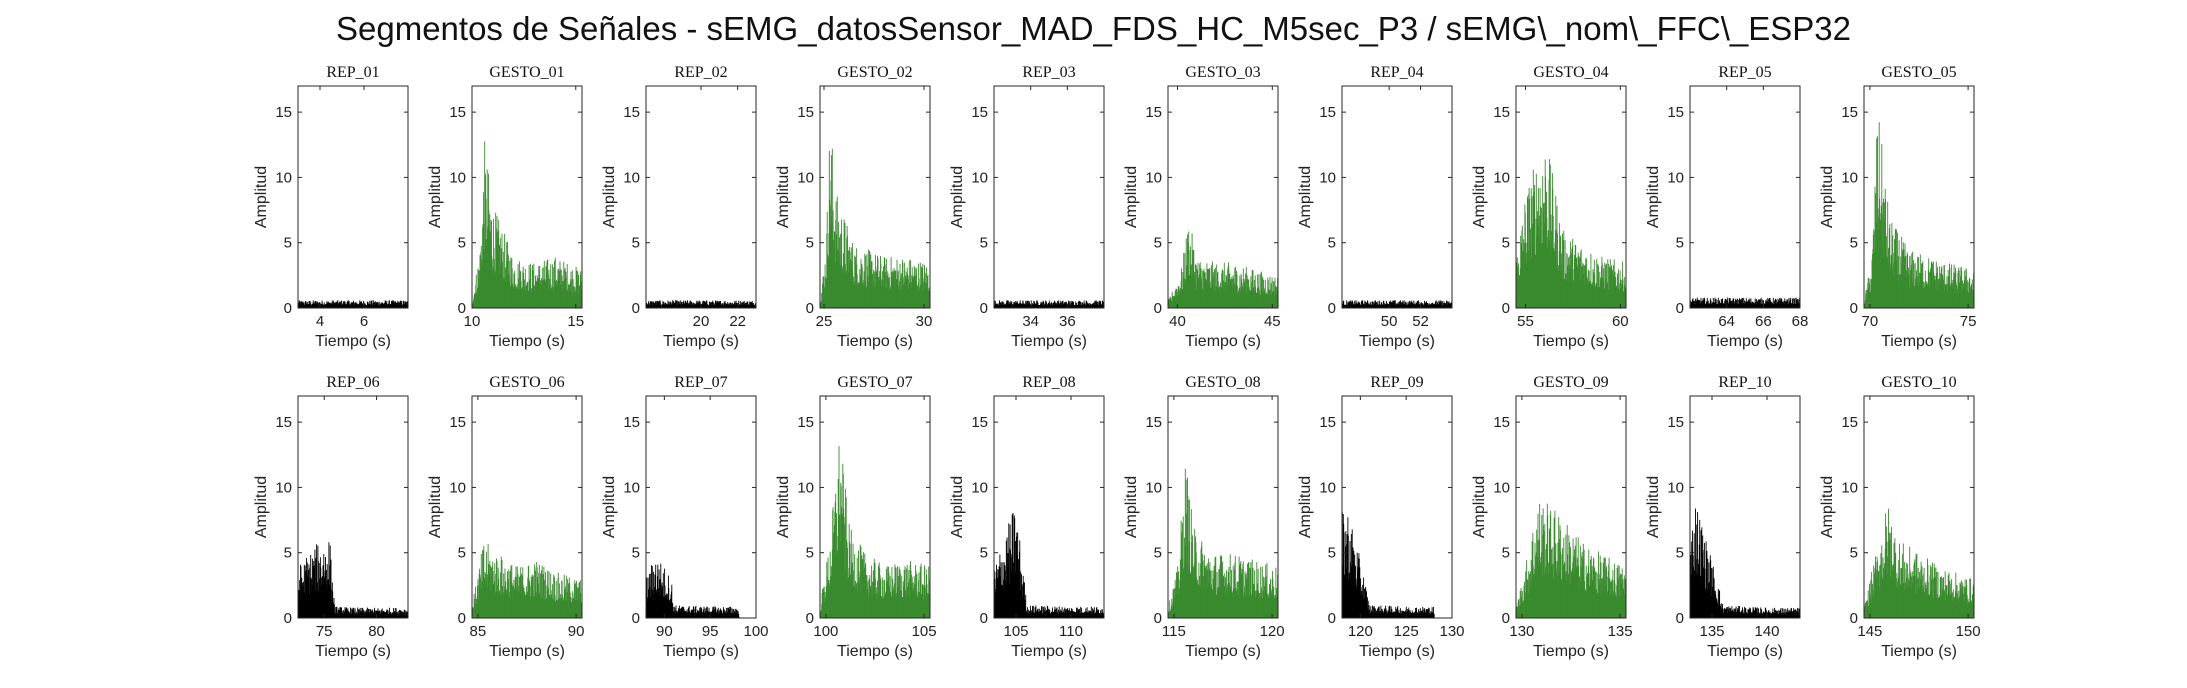 The image size is (2187, 688). I want to click on subplot-title: GESTO_03, so click(1222, 72).